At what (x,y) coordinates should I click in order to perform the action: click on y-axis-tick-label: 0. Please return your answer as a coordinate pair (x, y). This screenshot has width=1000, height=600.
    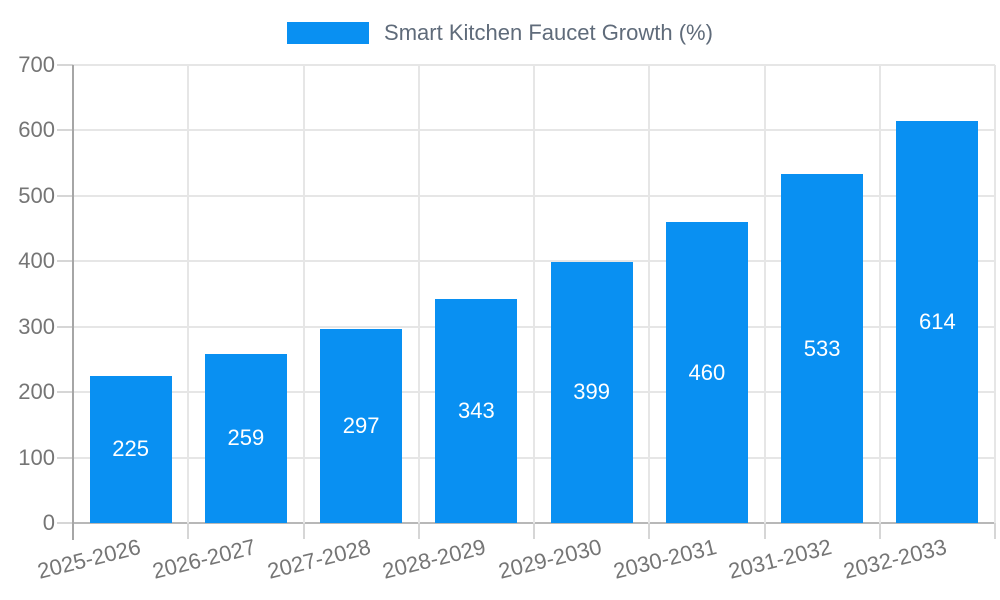
    Looking at the image, I should click on (48, 522).